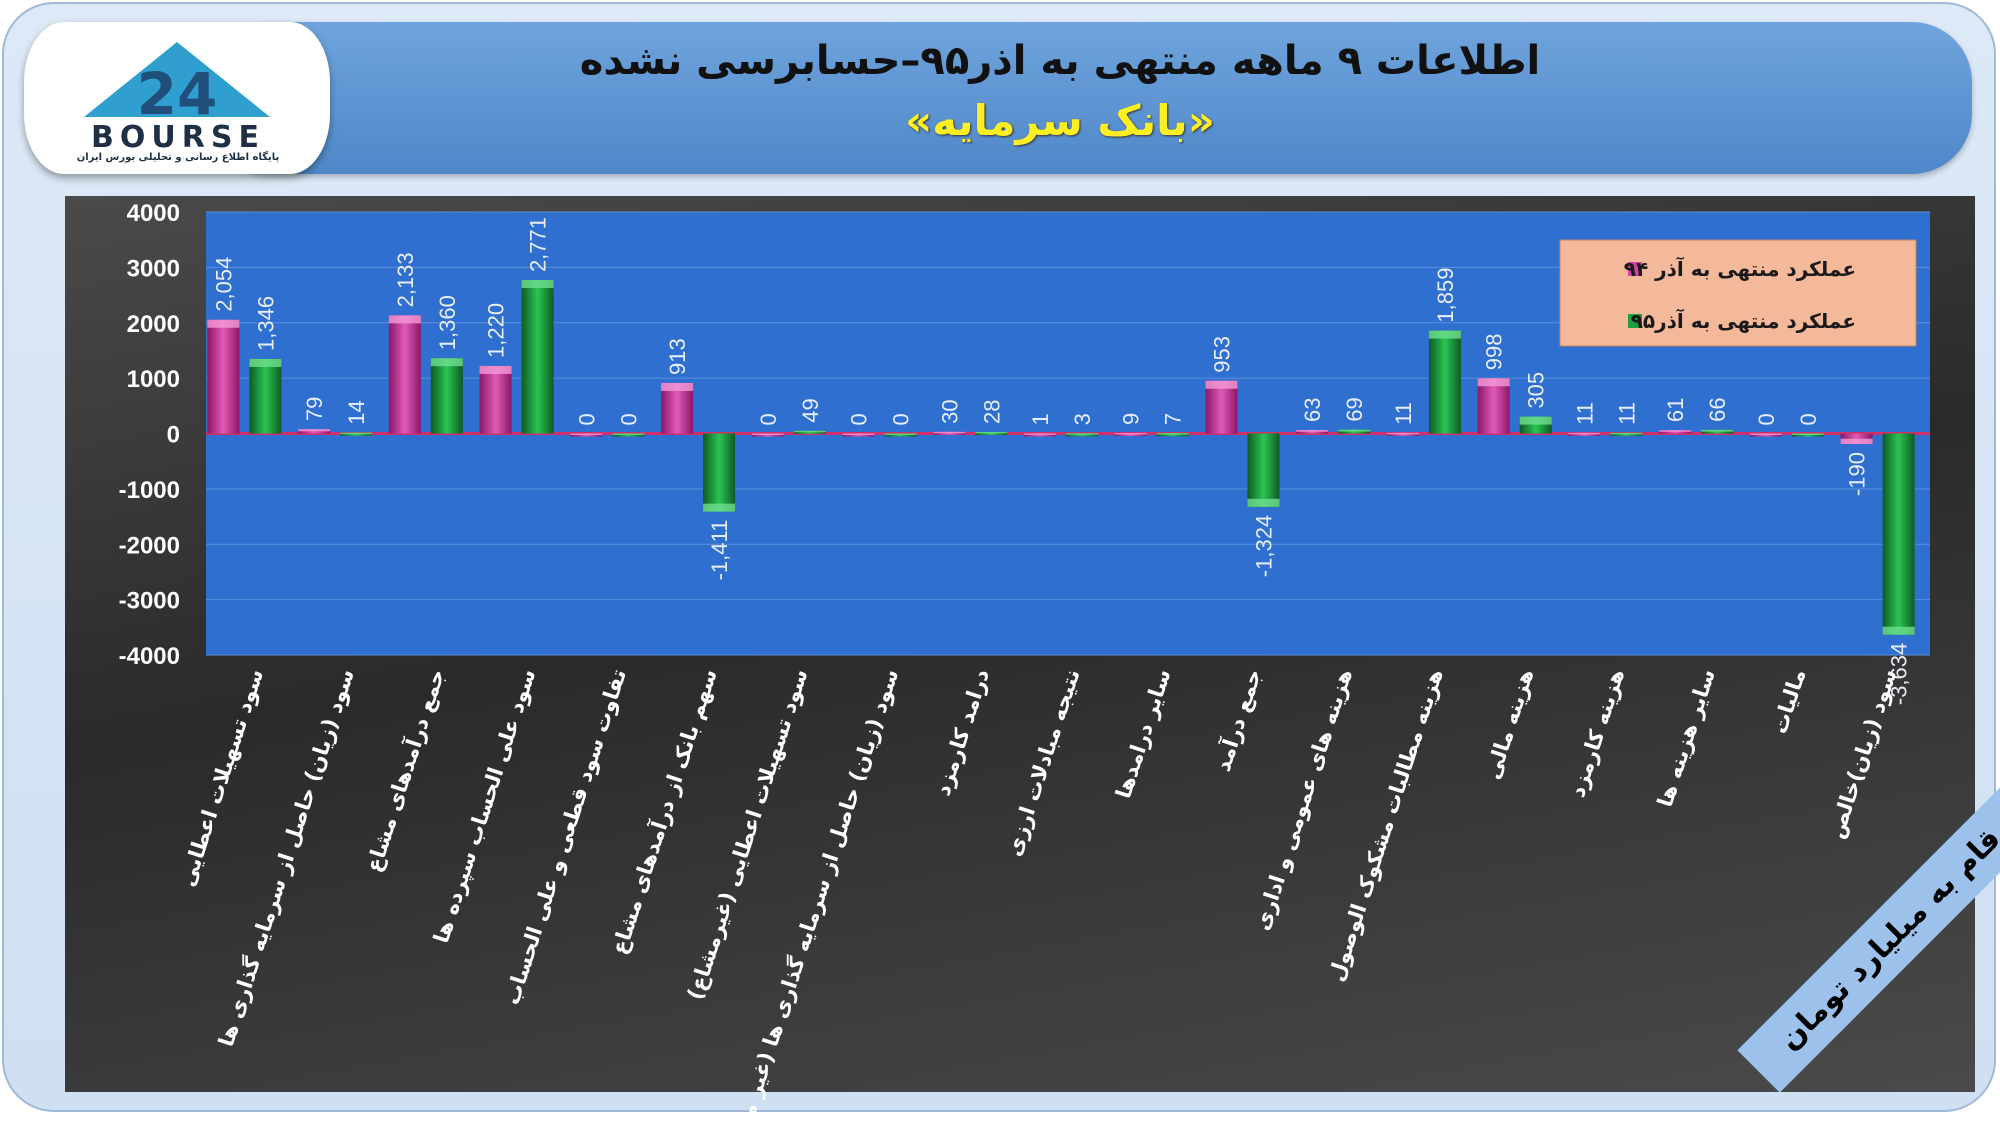 The image size is (2000, 1130). What do you see at coordinates (177, 91) in the screenshot?
I see `logo-number: 24` at bounding box center [177, 91].